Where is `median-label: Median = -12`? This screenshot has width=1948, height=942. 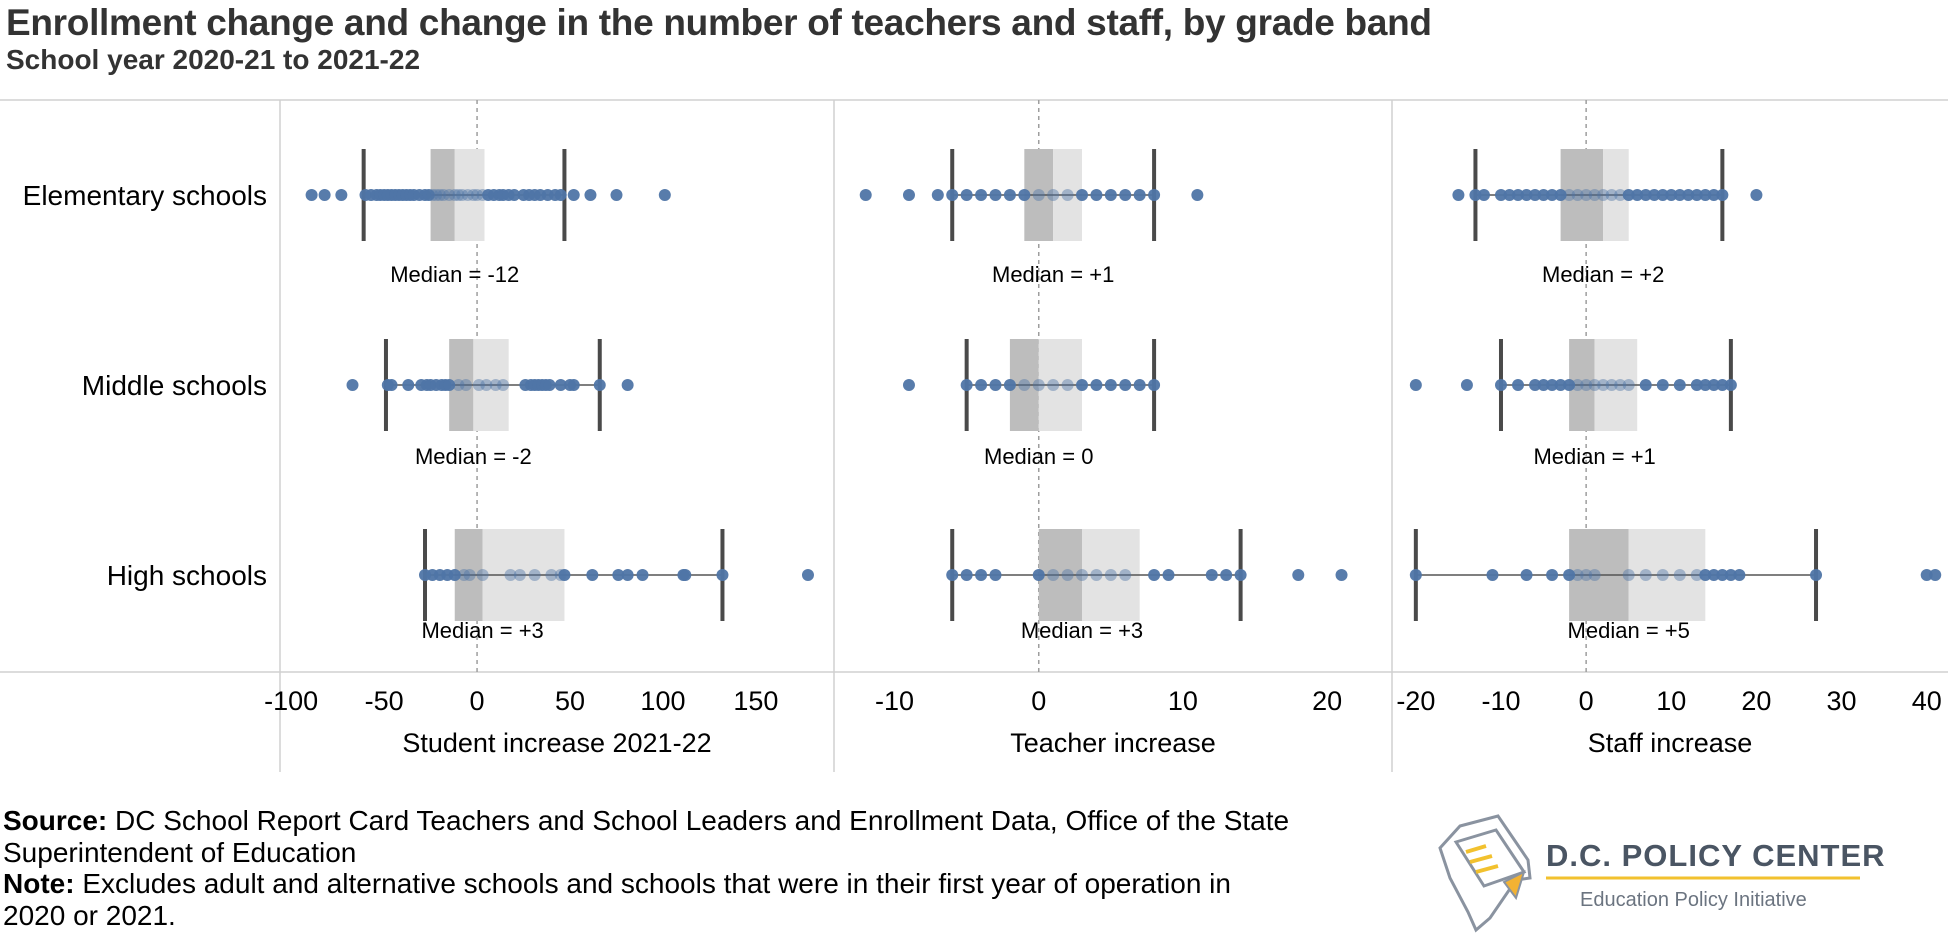 median-label: Median = -12 is located at coordinates (454, 274).